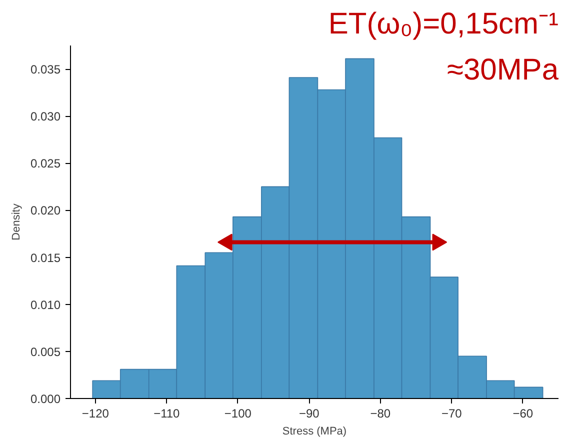 The image size is (578, 440). What do you see at coordinates (45, 305) in the screenshot?
I see `y-tick-label: 0.010` at bounding box center [45, 305].